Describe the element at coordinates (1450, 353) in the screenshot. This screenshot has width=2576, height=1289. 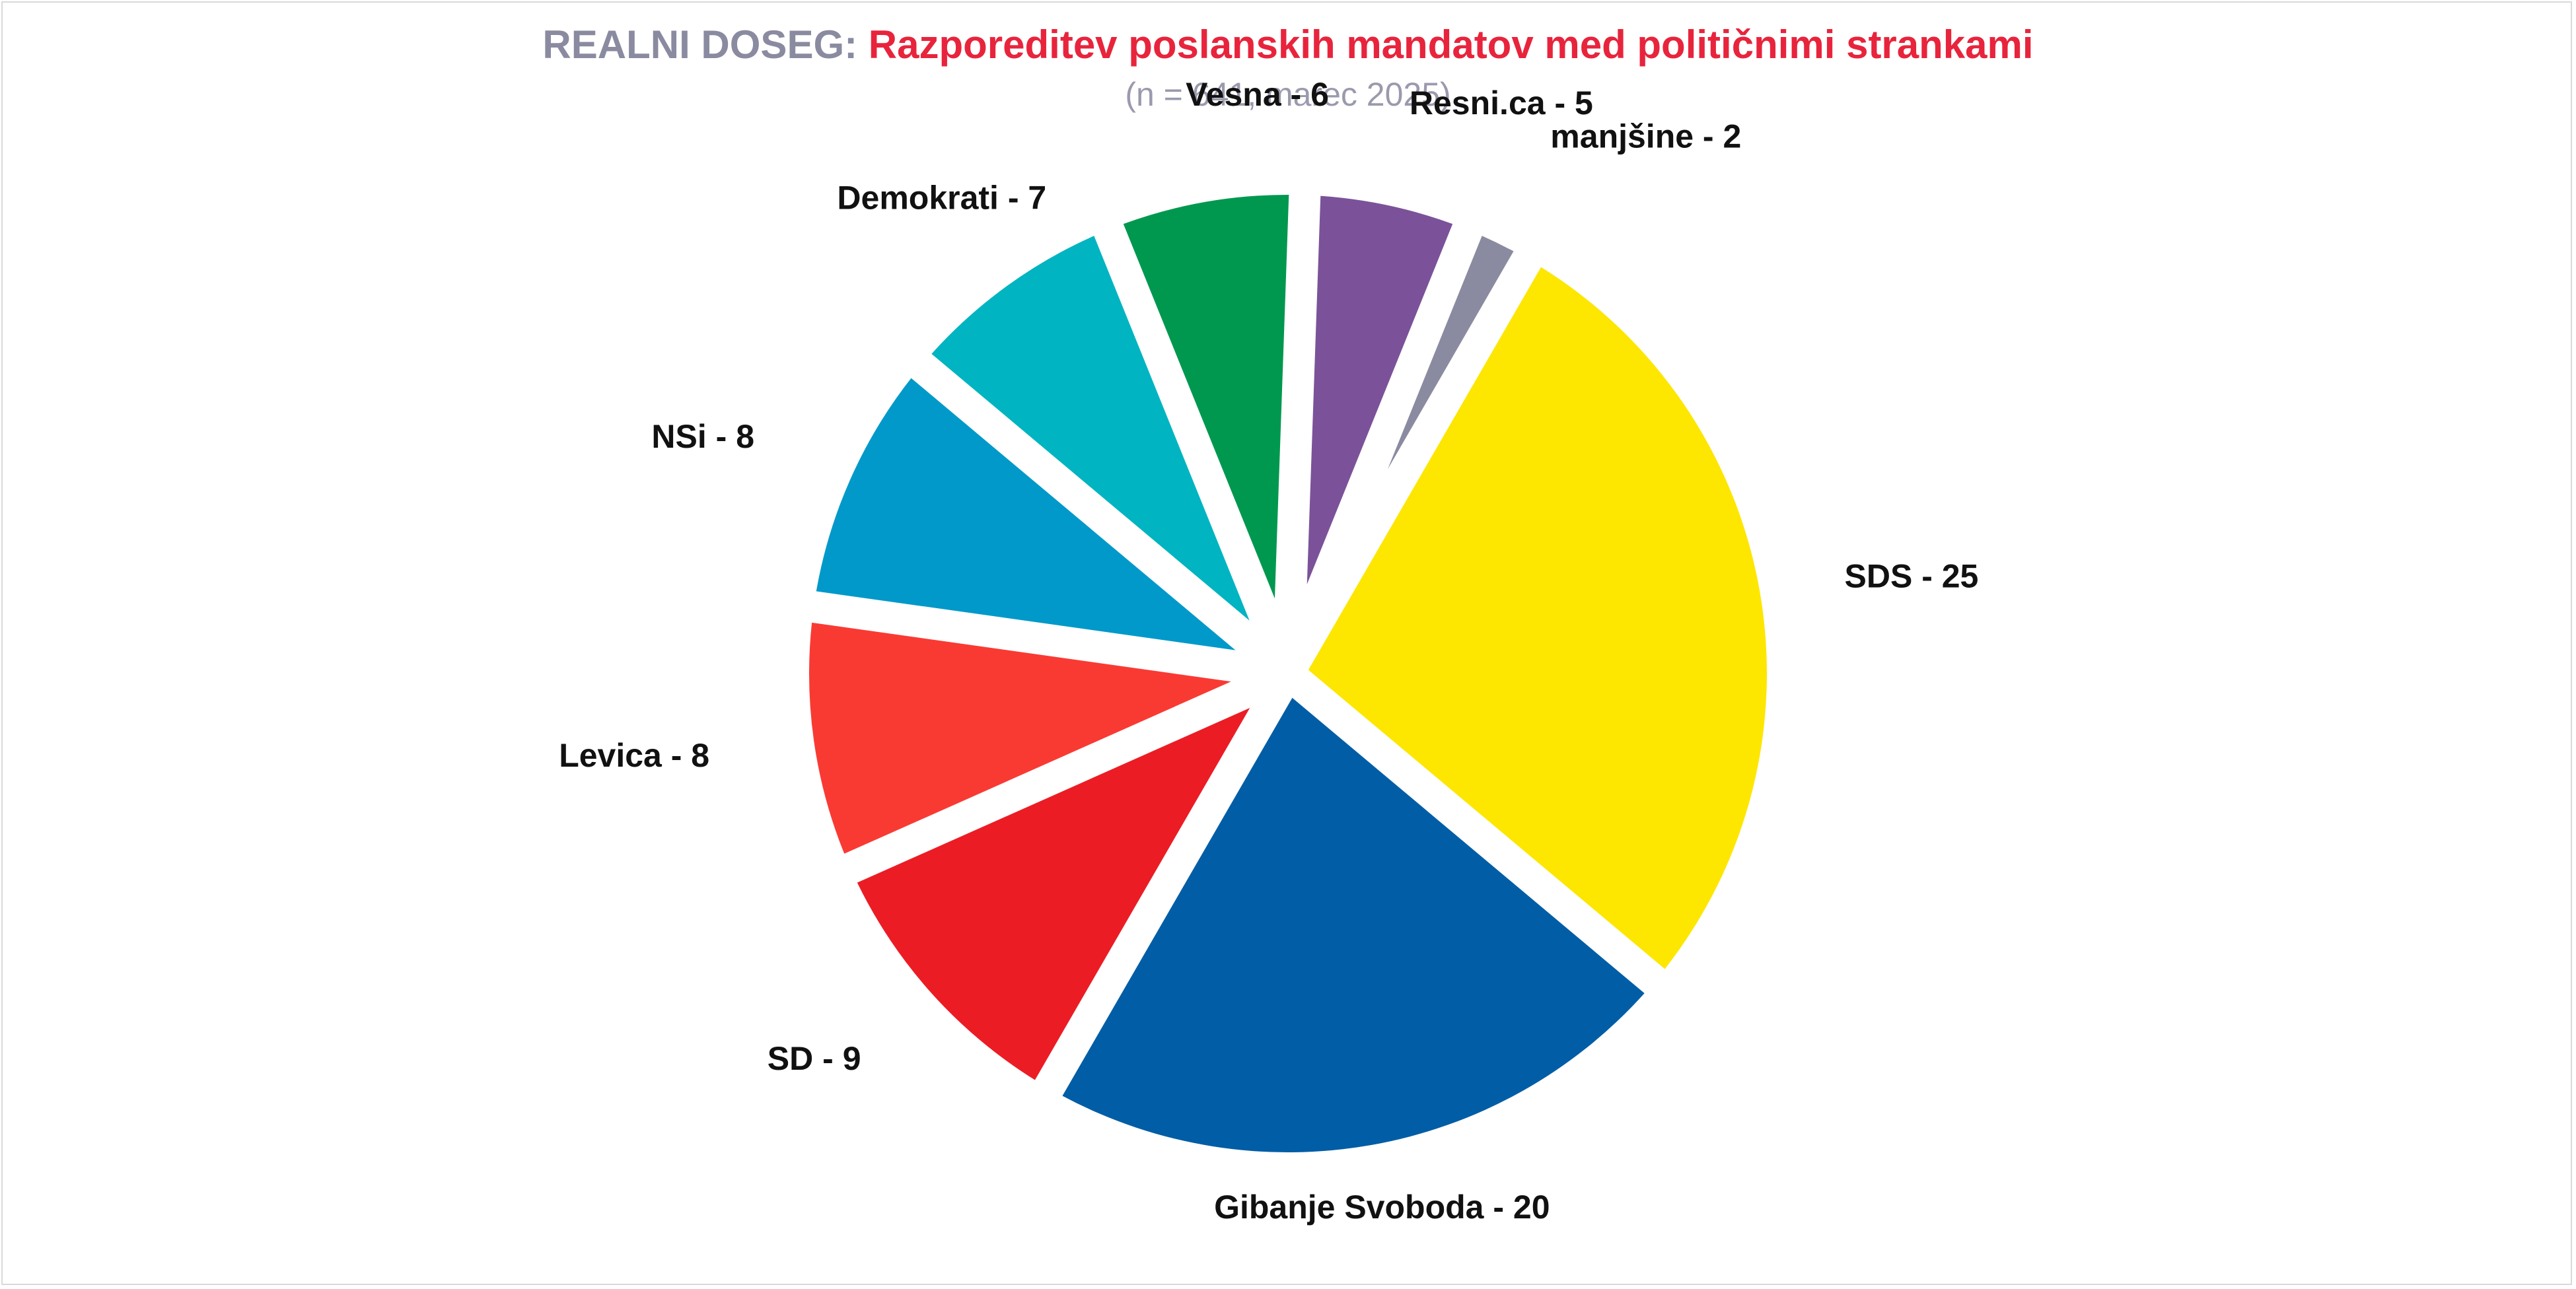
I see `slice-manjsine` at that location.